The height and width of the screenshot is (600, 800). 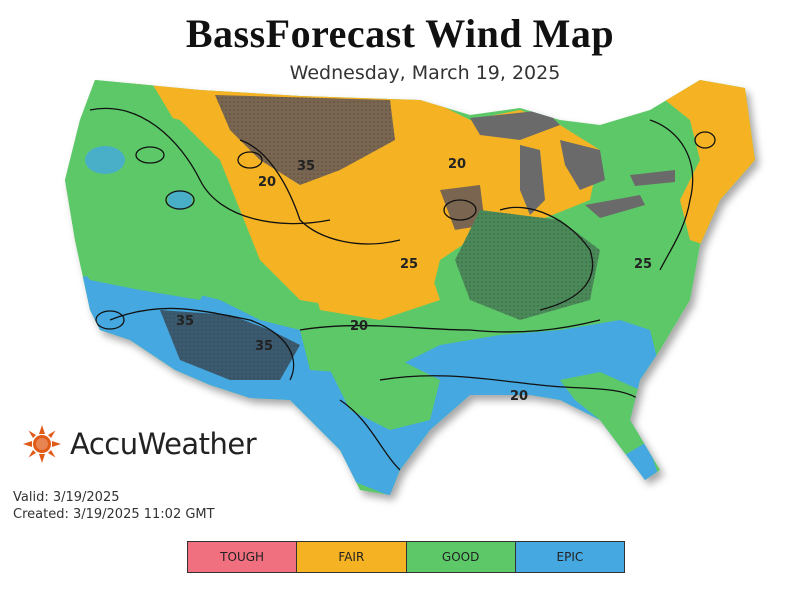 What do you see at coordinates (582, 165) in the screenshot?
I see `lake-huron` at bounding box center [582, 165].